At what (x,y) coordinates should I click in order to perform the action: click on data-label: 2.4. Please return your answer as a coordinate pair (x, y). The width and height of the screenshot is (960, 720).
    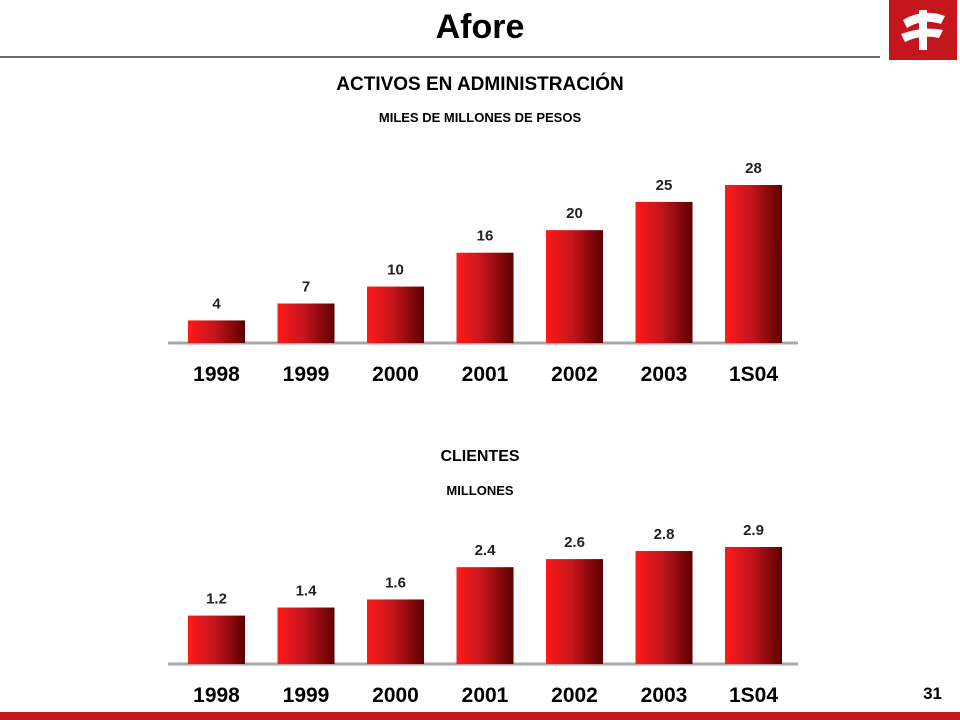
    Looking at the image, I should click on (486, 550).